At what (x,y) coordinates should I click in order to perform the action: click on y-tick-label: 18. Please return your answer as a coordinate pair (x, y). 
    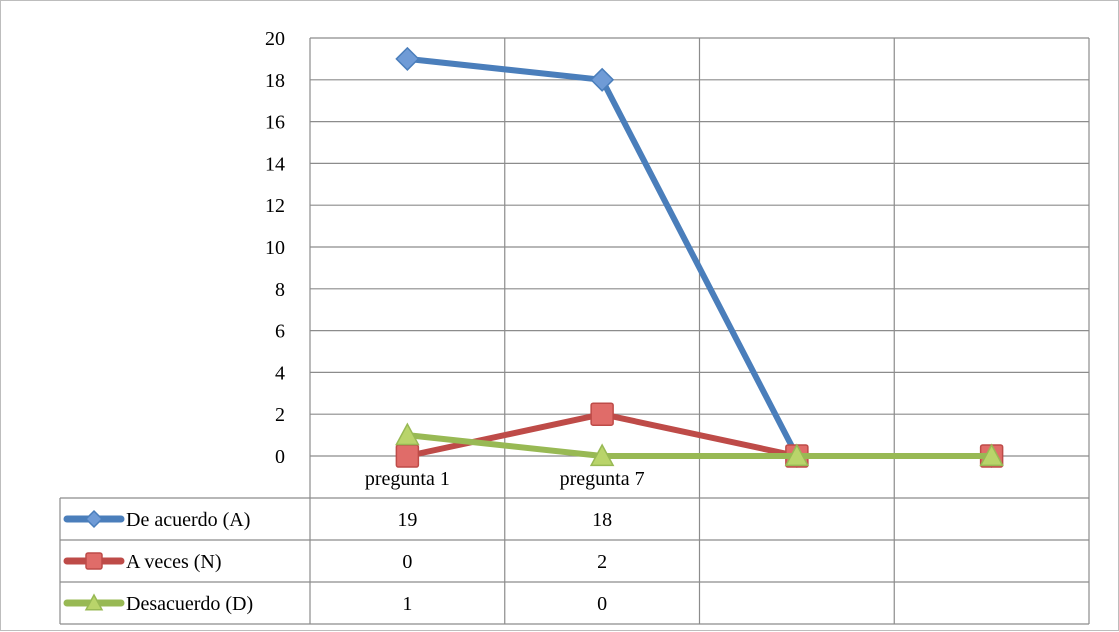
    Looking at the image, I should click on (275, 81).